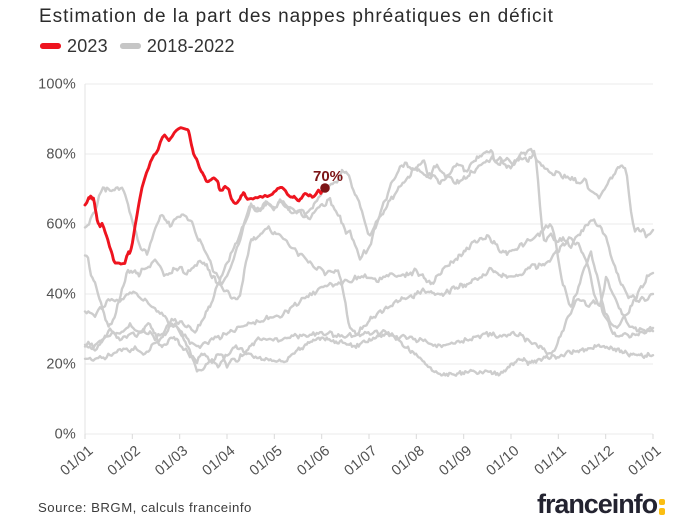 The height and width of the screenshot is (527, 700). I want to click on svg-text: 70%, so click(328, 176).